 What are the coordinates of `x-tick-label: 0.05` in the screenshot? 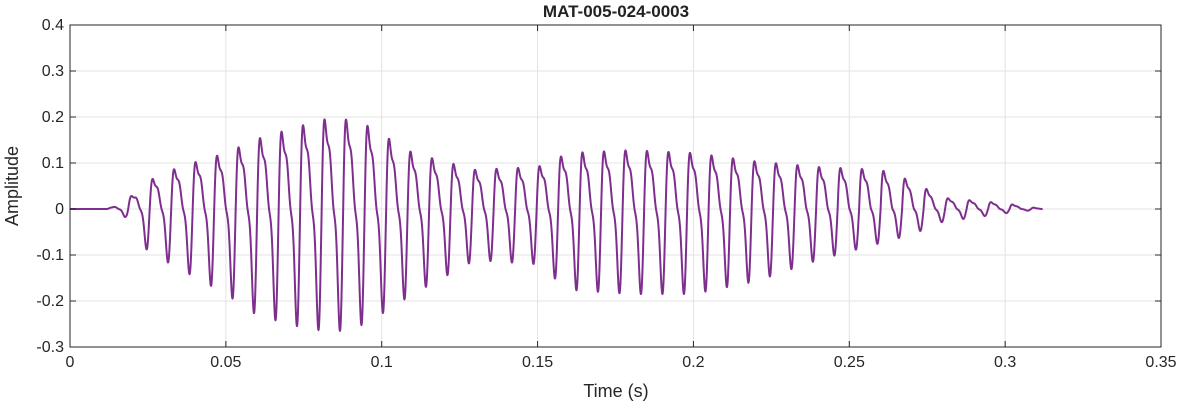 It's located at (225, 362).